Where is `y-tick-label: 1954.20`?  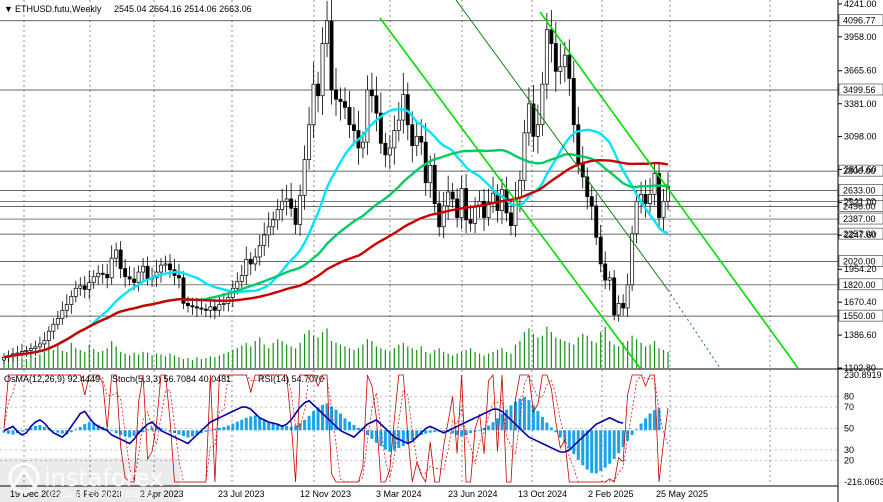 y-tick-label: 1954.20 is located at coordinates (860, 269).